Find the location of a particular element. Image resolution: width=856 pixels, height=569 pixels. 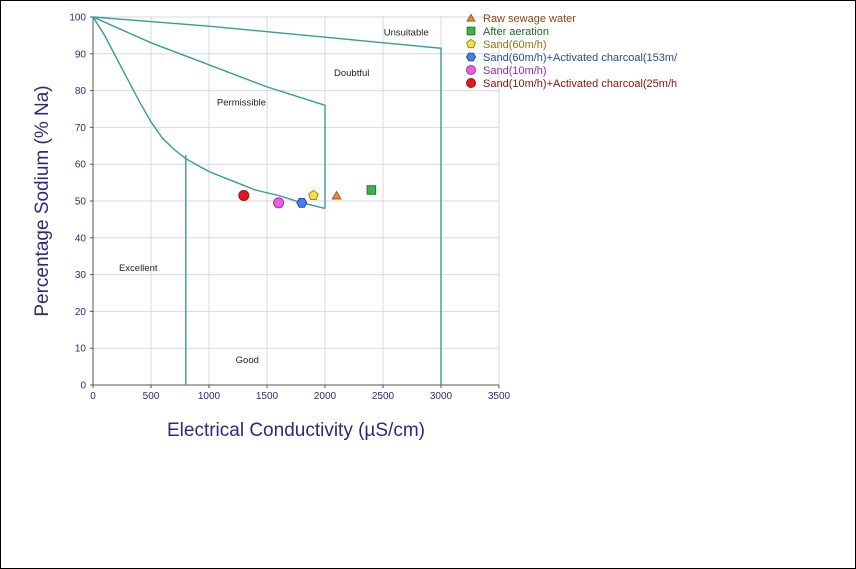

boundary-permissible-doubtful is located at coordinates (209, 112).